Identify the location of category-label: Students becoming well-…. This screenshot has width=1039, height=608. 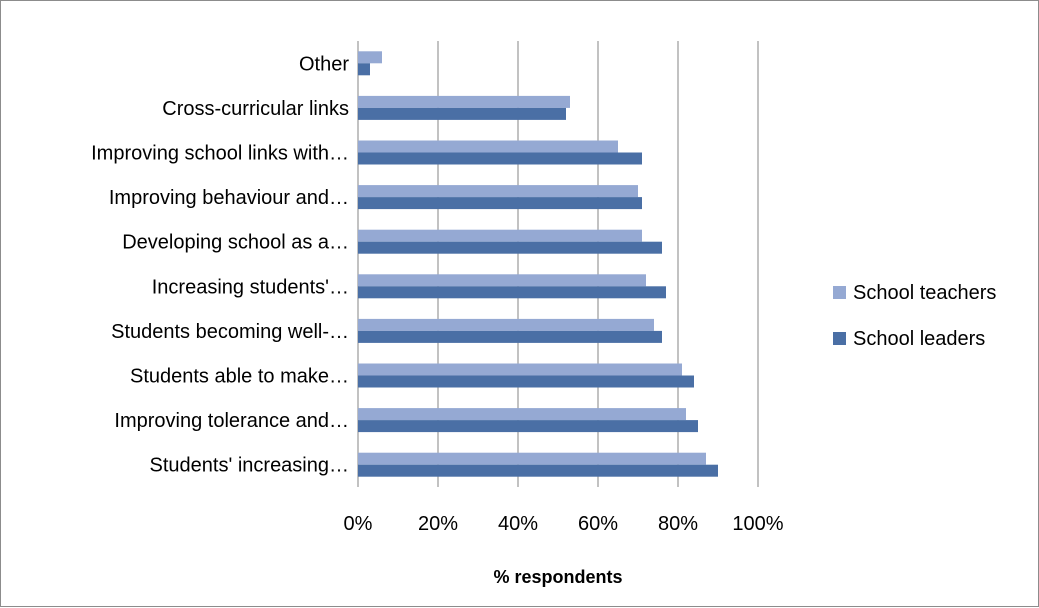
(230, 332).